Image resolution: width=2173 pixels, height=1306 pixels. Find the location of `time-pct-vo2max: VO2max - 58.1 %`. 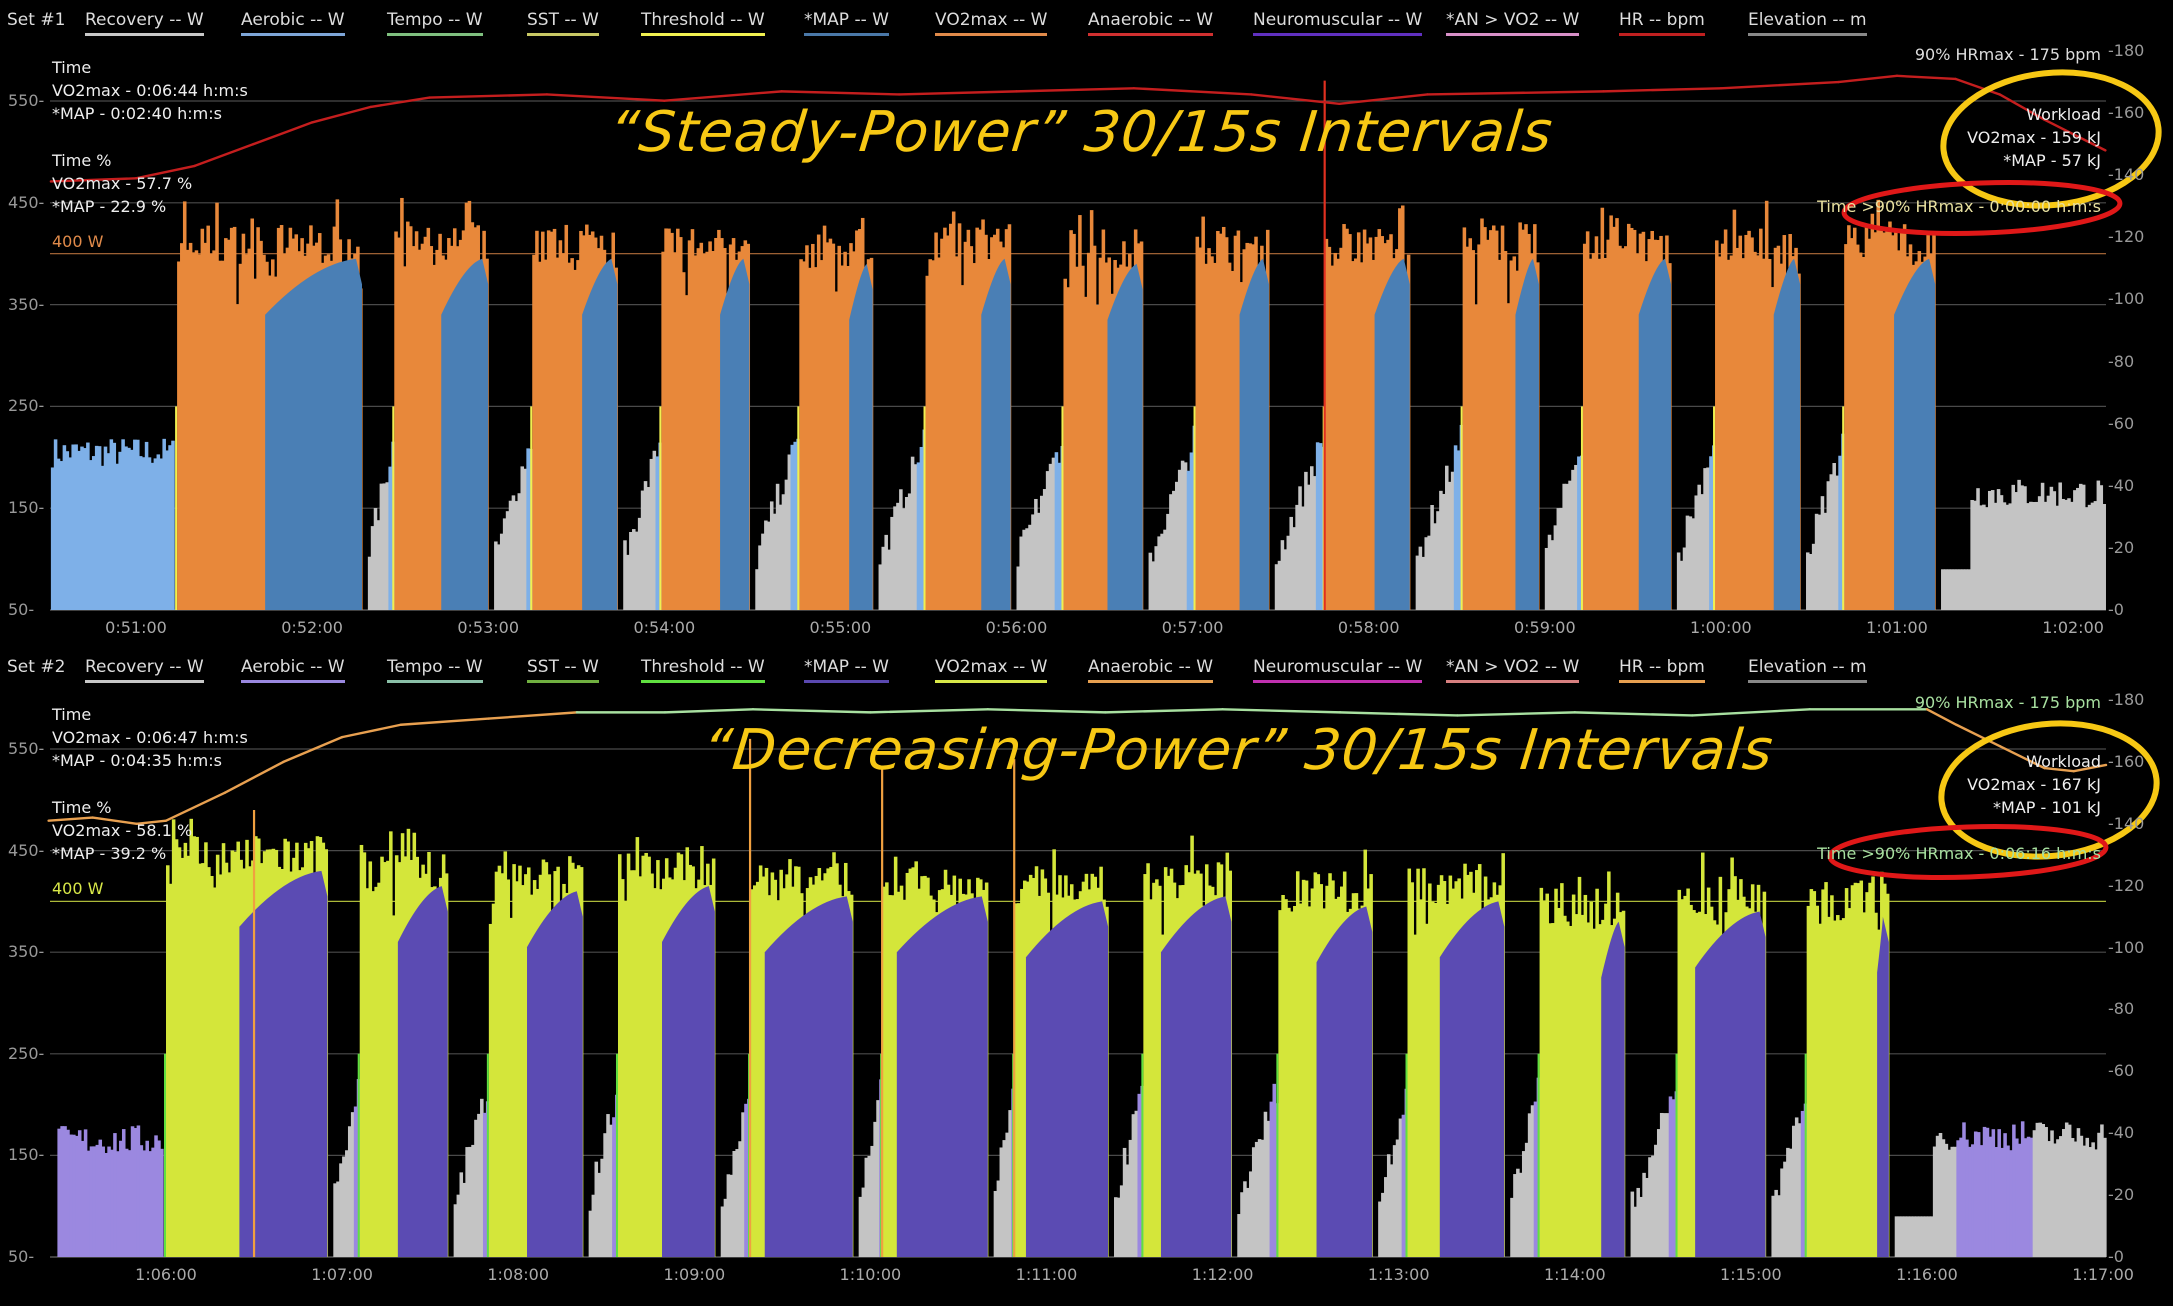

time-pct-vo2max: VO2max - 58.1 % is located at coordinates (122, 830).